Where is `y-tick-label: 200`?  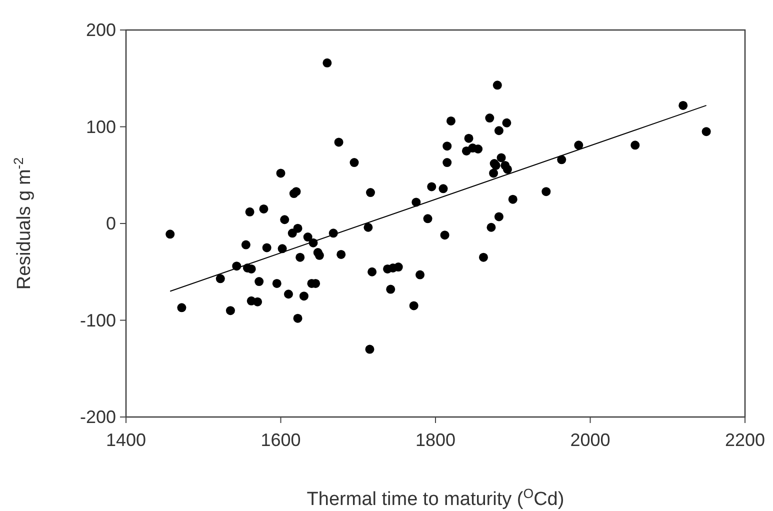 y-tick-label: 200 is located at coordinates (101, 30).